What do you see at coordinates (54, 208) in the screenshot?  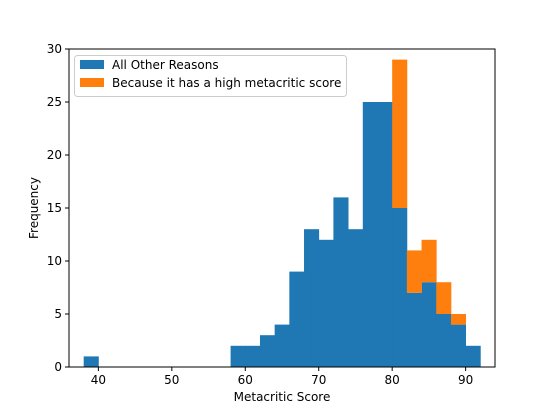 I see `y-tick-label-15: 15` at bounding box center [54, 208].